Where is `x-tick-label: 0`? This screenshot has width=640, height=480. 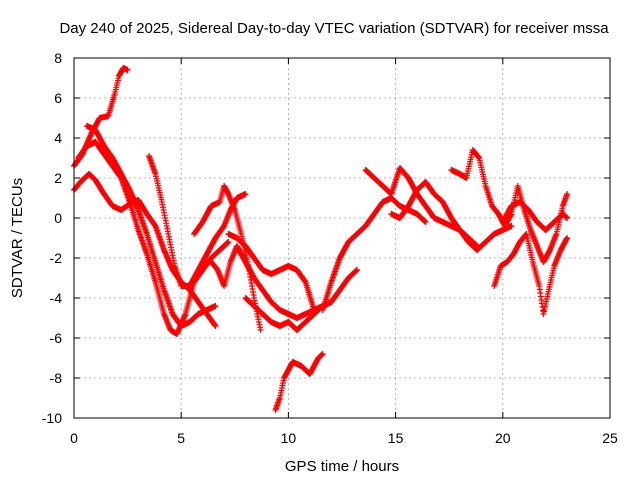
x-tick-label: 0 is located at coordinates (74, 438).